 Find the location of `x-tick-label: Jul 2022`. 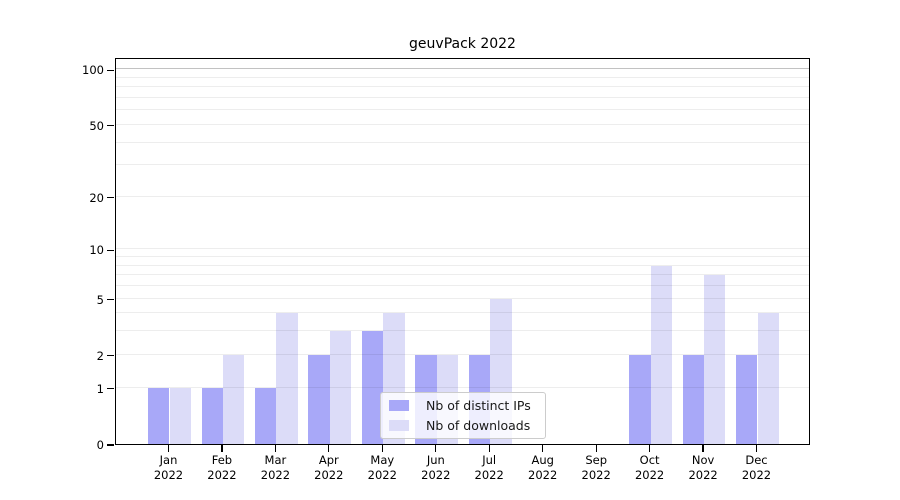

x-tick-label: Jul 2022 is located at coordinates (489, 467).